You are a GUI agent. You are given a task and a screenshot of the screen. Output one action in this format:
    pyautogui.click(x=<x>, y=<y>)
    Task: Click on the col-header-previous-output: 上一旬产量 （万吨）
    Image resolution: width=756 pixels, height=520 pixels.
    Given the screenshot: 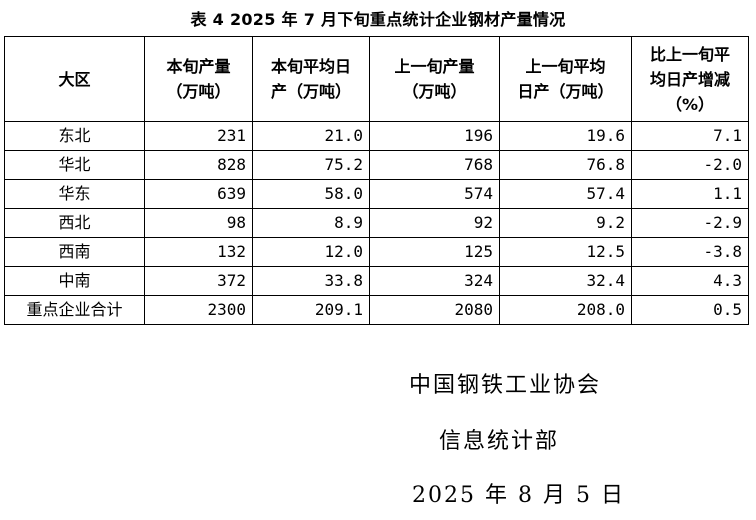 What is the action you would take?
    pyautogui.click(x=434, y=79)
    